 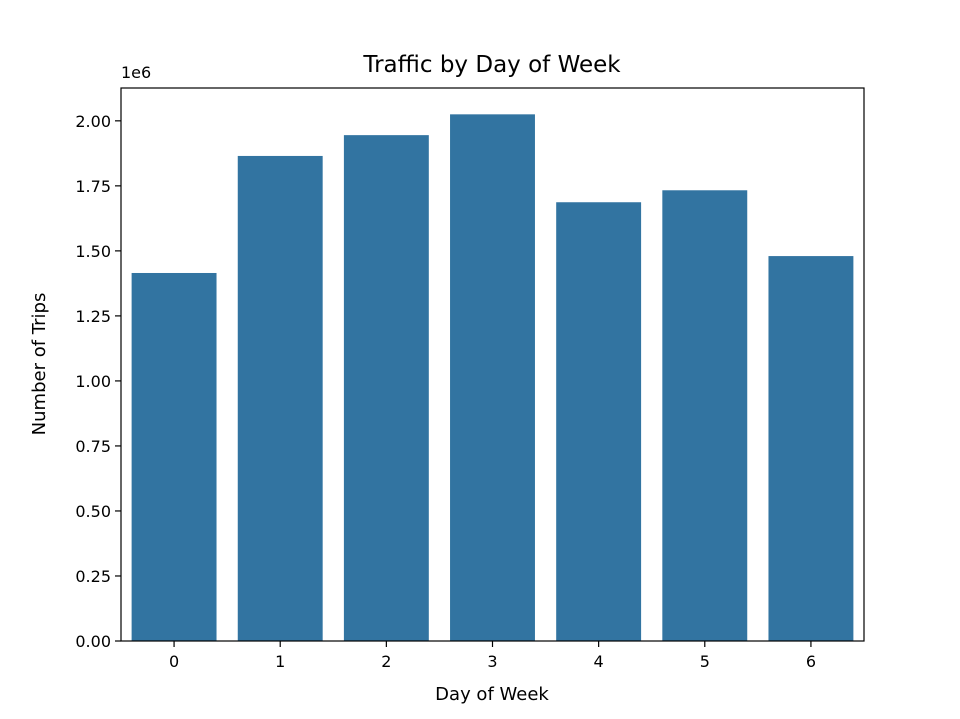 What do you see at coordinates (491, 65) in the screenshot?
I see `chart-title: Traffic by Day of Week` at bounding box center [491, 65].